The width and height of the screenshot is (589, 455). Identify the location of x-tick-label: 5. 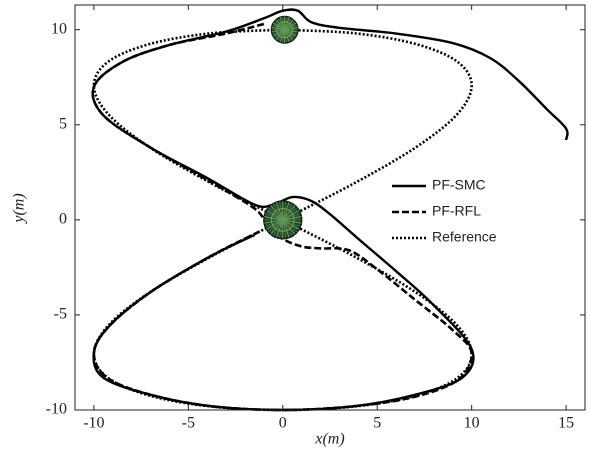
(377, 423).